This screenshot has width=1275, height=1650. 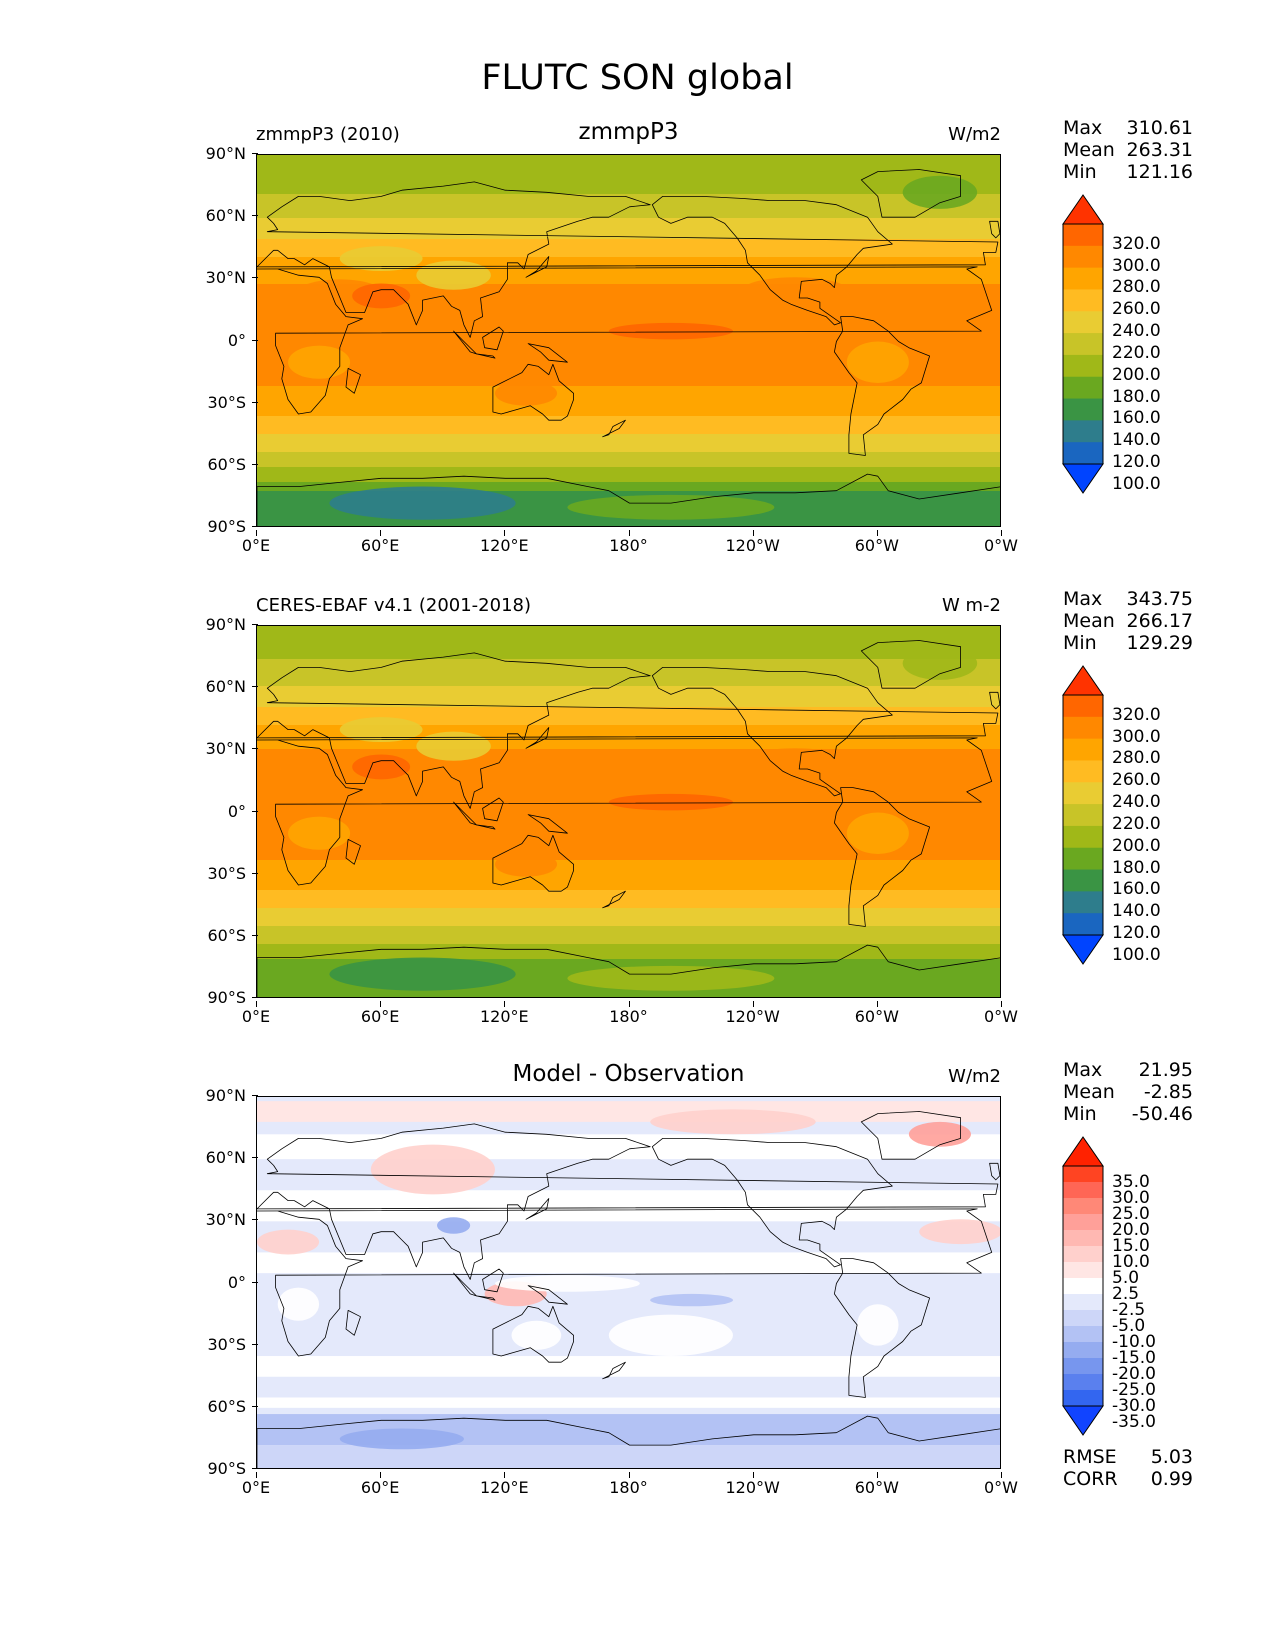 I want to click on stat-max-label: Max, so click(x=1083, y=1070).